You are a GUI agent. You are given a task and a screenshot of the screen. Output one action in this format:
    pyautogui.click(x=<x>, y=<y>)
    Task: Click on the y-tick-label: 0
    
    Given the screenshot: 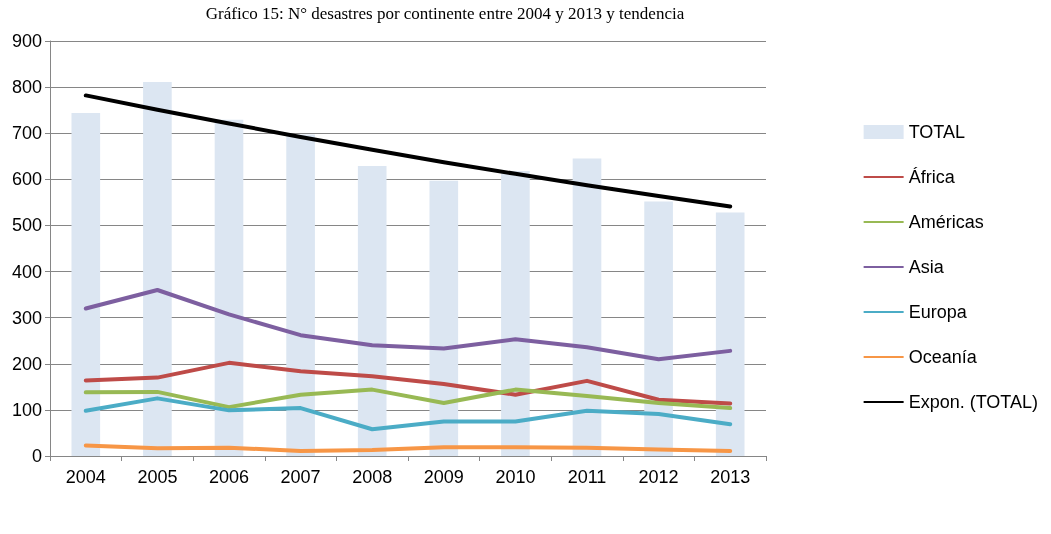 What is the action you would take?
    pyautogui.click(x=36, y=456)
    